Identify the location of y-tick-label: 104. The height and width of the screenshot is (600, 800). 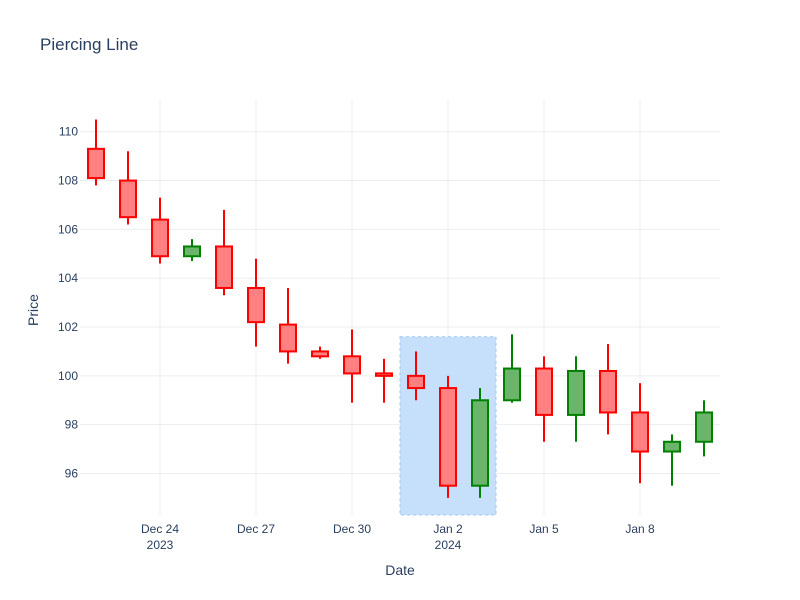
(68, 278).